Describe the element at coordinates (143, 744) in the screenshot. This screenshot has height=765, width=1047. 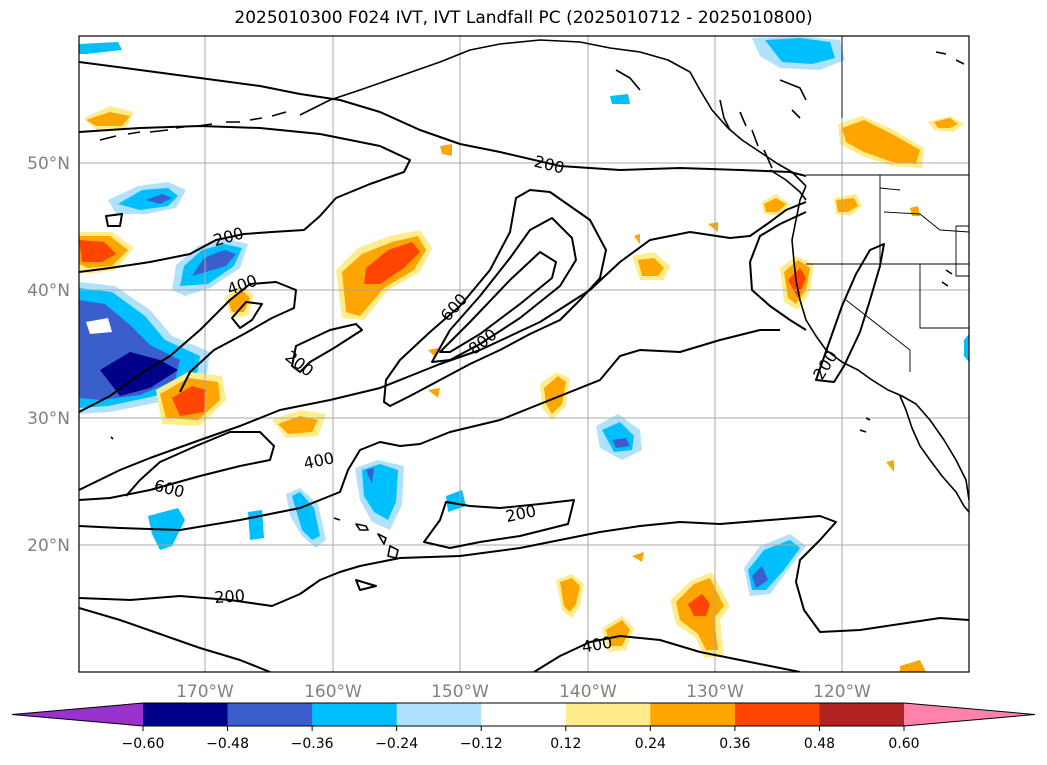
I see `colorbar-tick-label: −0.60` at that location.